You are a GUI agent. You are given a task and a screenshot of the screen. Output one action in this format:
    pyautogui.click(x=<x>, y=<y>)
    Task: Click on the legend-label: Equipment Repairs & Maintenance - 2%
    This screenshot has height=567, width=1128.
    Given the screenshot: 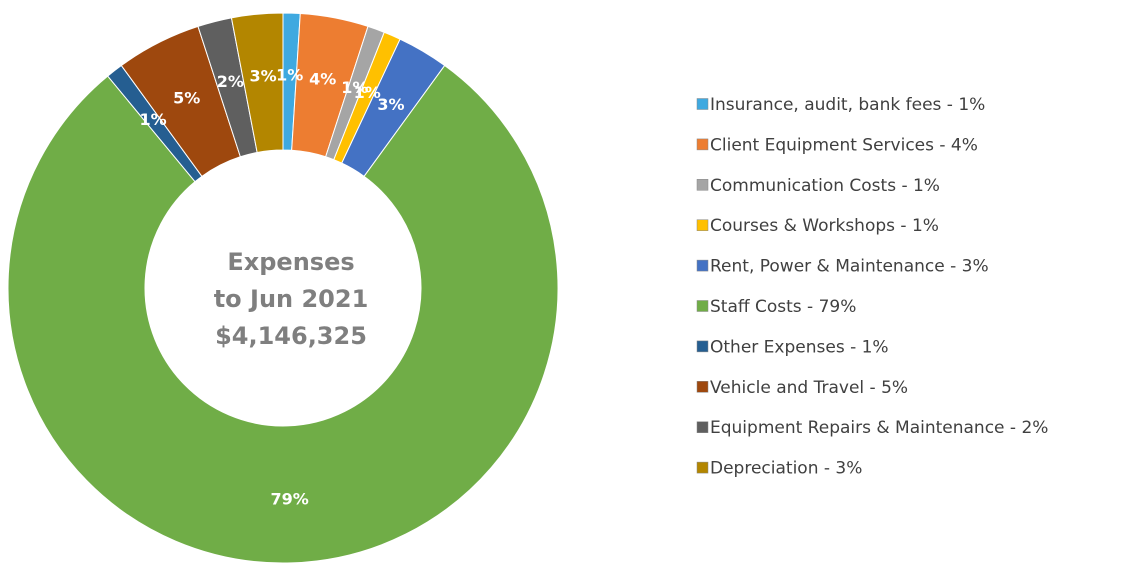 What is the action you would take?
    pyautogui.click(x=879, y=428)
    